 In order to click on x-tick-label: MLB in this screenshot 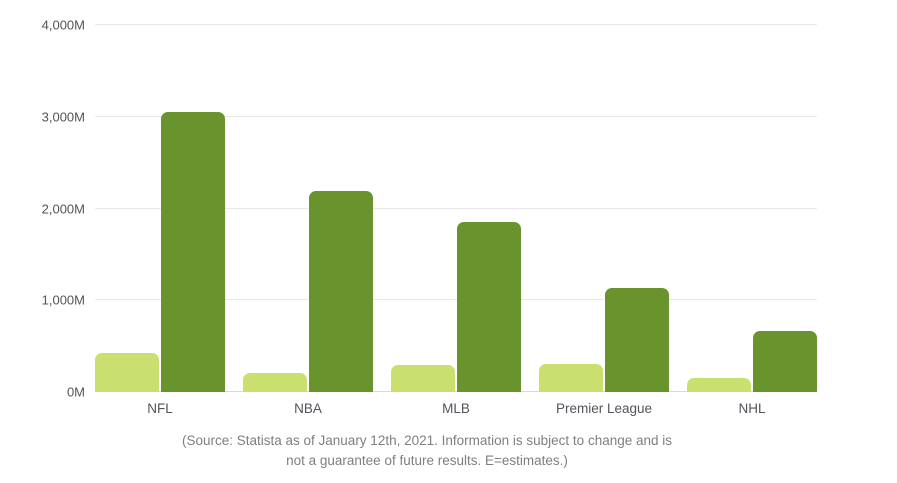, I will do `click(456, 408)`.